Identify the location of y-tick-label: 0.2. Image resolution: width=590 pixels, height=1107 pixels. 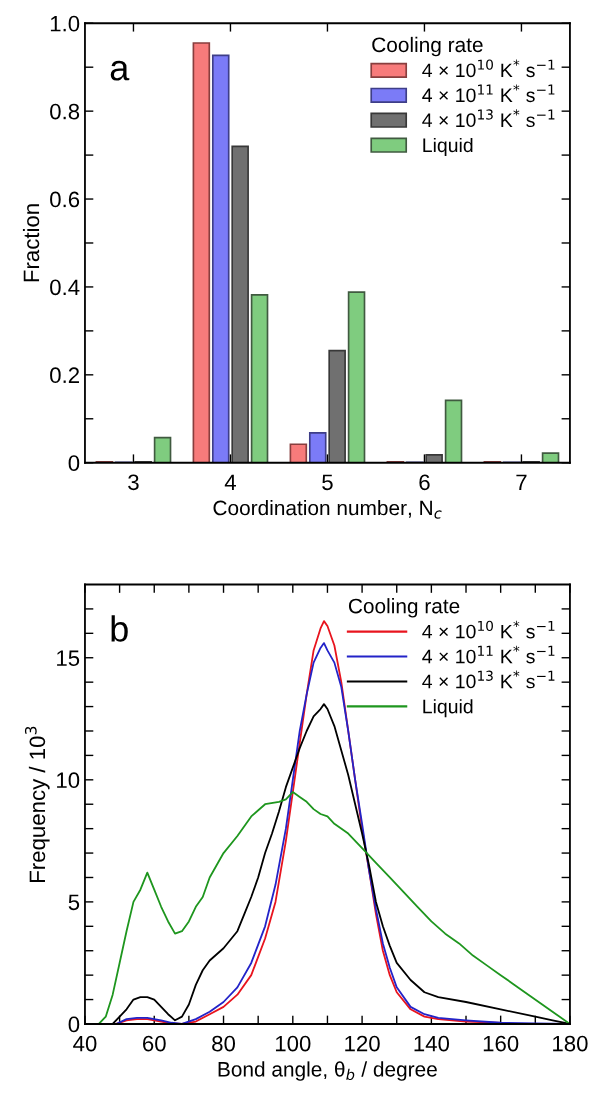
(64, 375).